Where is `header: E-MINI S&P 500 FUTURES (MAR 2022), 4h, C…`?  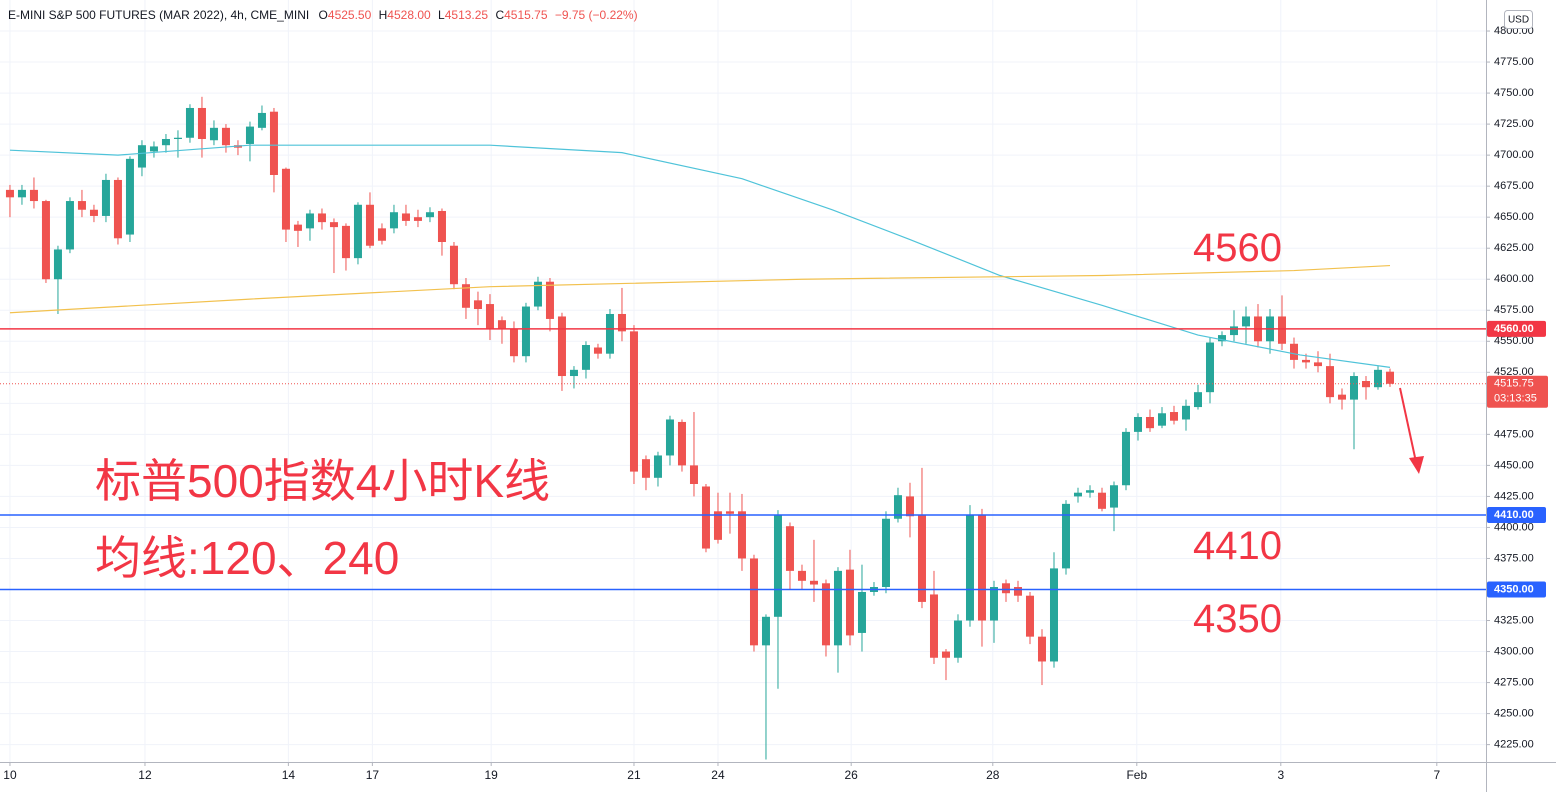
header: E-MINI S&P 500 FUTURES (MAR 2022), 4h, C… is located at coordinates (323, 15).